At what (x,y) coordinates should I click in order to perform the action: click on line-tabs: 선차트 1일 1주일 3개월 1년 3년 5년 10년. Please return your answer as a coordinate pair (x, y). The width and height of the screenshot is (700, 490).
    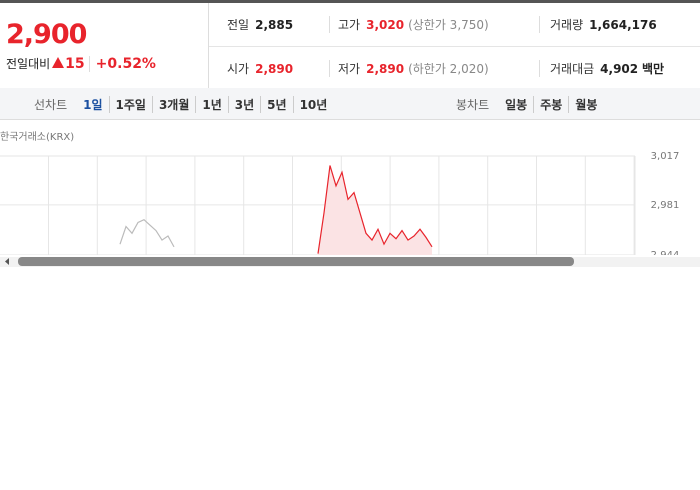
    Looking at the image, I should click on (183, 104).